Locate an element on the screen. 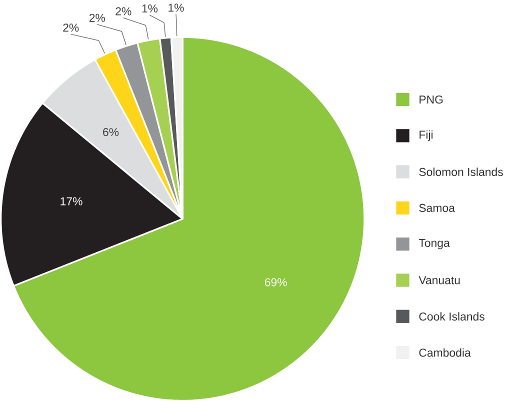 This screenshot has height=402, width=507. legend-label: Solomon Islands is located at coordinates (461, 172).